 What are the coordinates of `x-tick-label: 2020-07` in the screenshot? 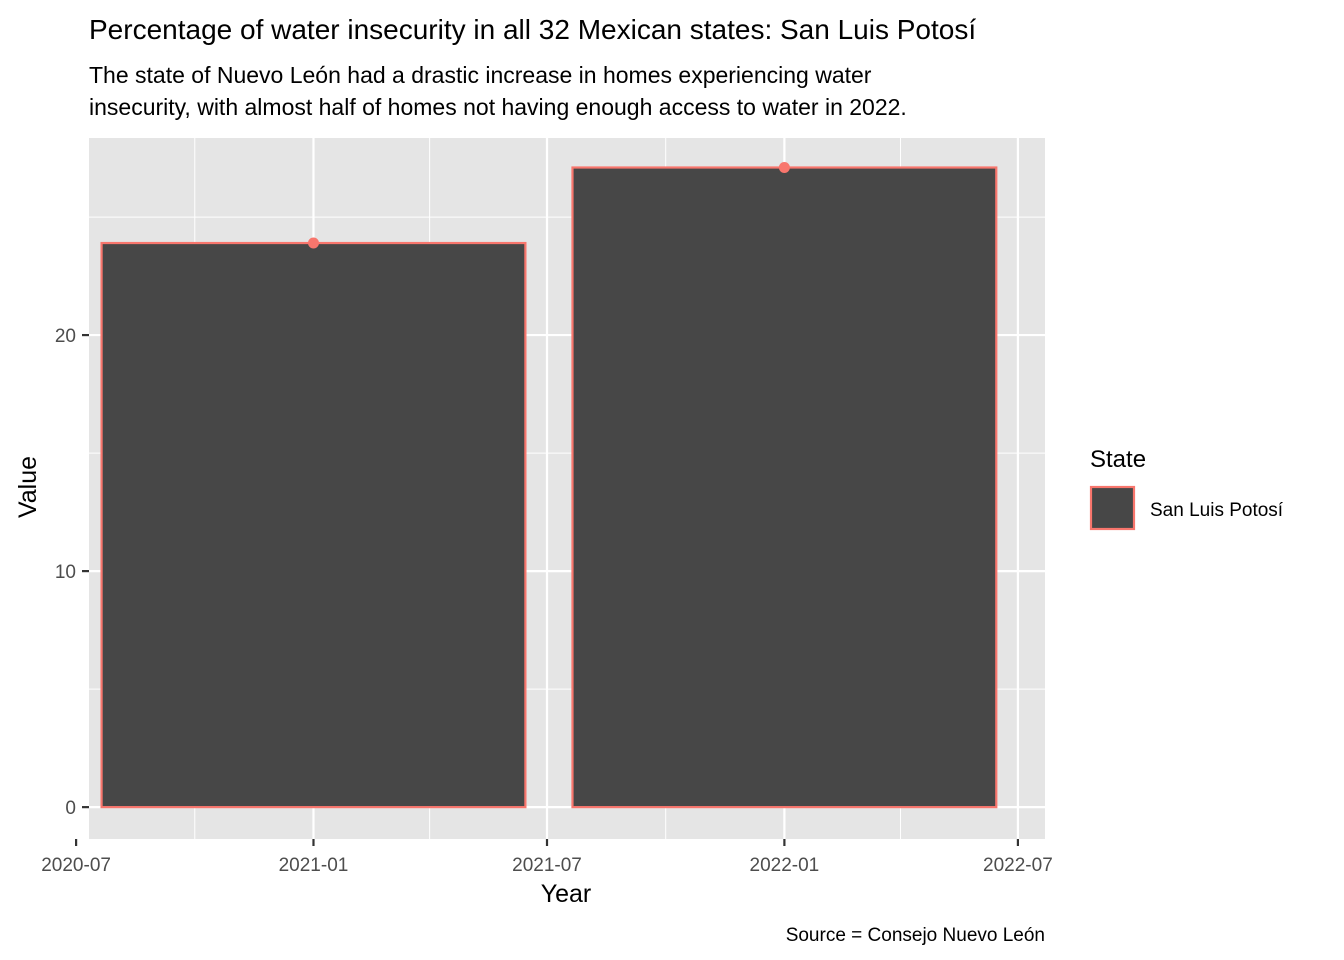 It's located at (76, 865).